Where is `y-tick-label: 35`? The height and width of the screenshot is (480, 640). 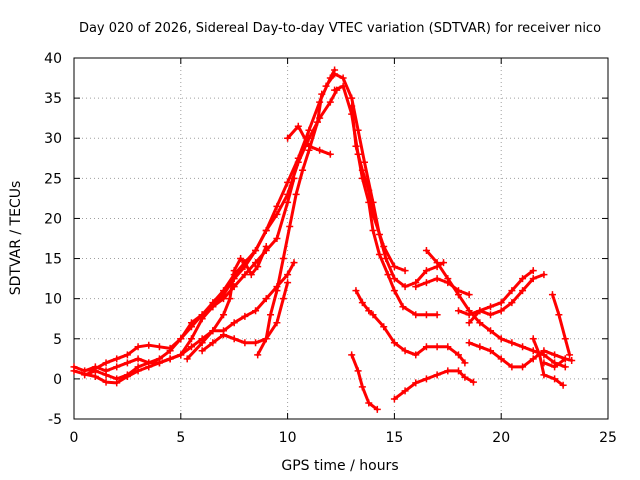 y-tick-label: 35 is located at coordinates (53, 99).